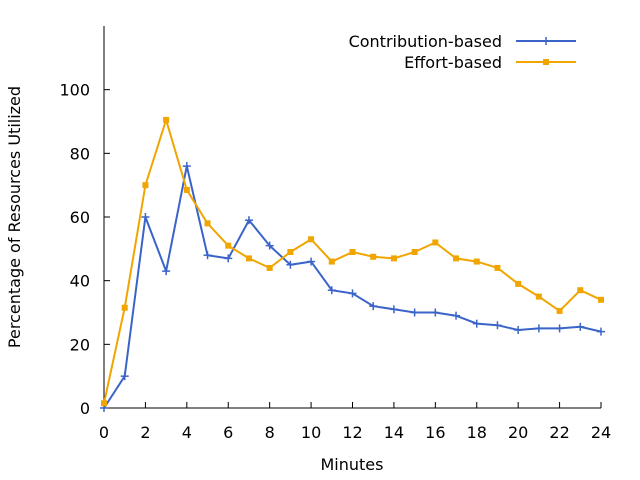 Image resolution: width=640 pixels, height=480 pixels. Describe the element at coordinates (80, 153) in the screenshot. I see `y-tick-label: 80` at that location.